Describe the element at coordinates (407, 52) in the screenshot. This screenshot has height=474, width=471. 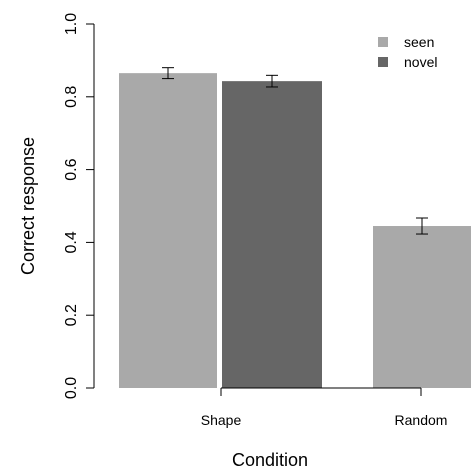
I see `legend: seen novel` at that location.